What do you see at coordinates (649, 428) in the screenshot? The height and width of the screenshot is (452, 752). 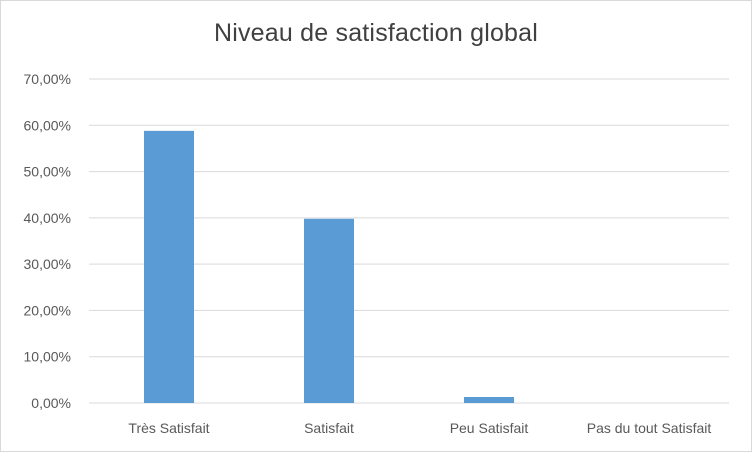 I see `x-category-label: Pas du tout Satisfait` at bounding box center [649, 428].